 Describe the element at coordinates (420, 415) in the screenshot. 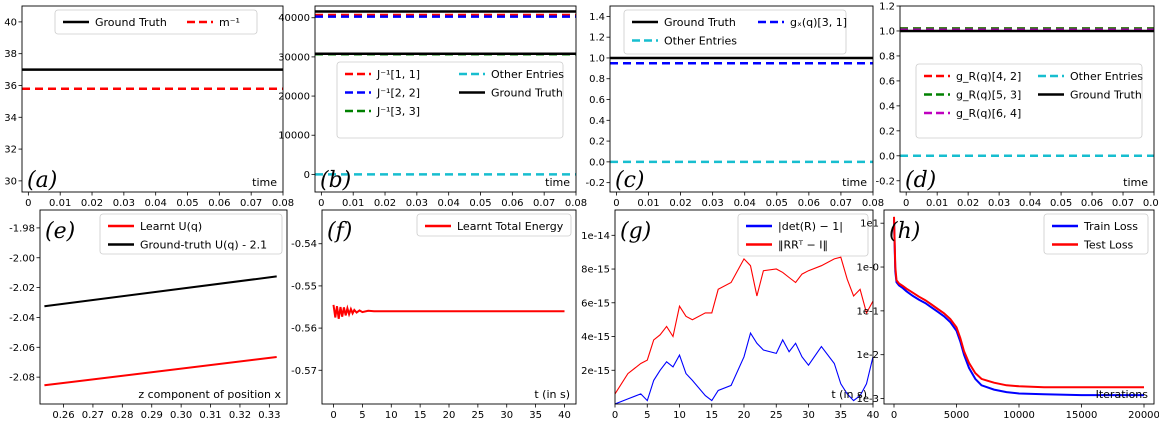

I see `x-tick-label: 15` at that location.